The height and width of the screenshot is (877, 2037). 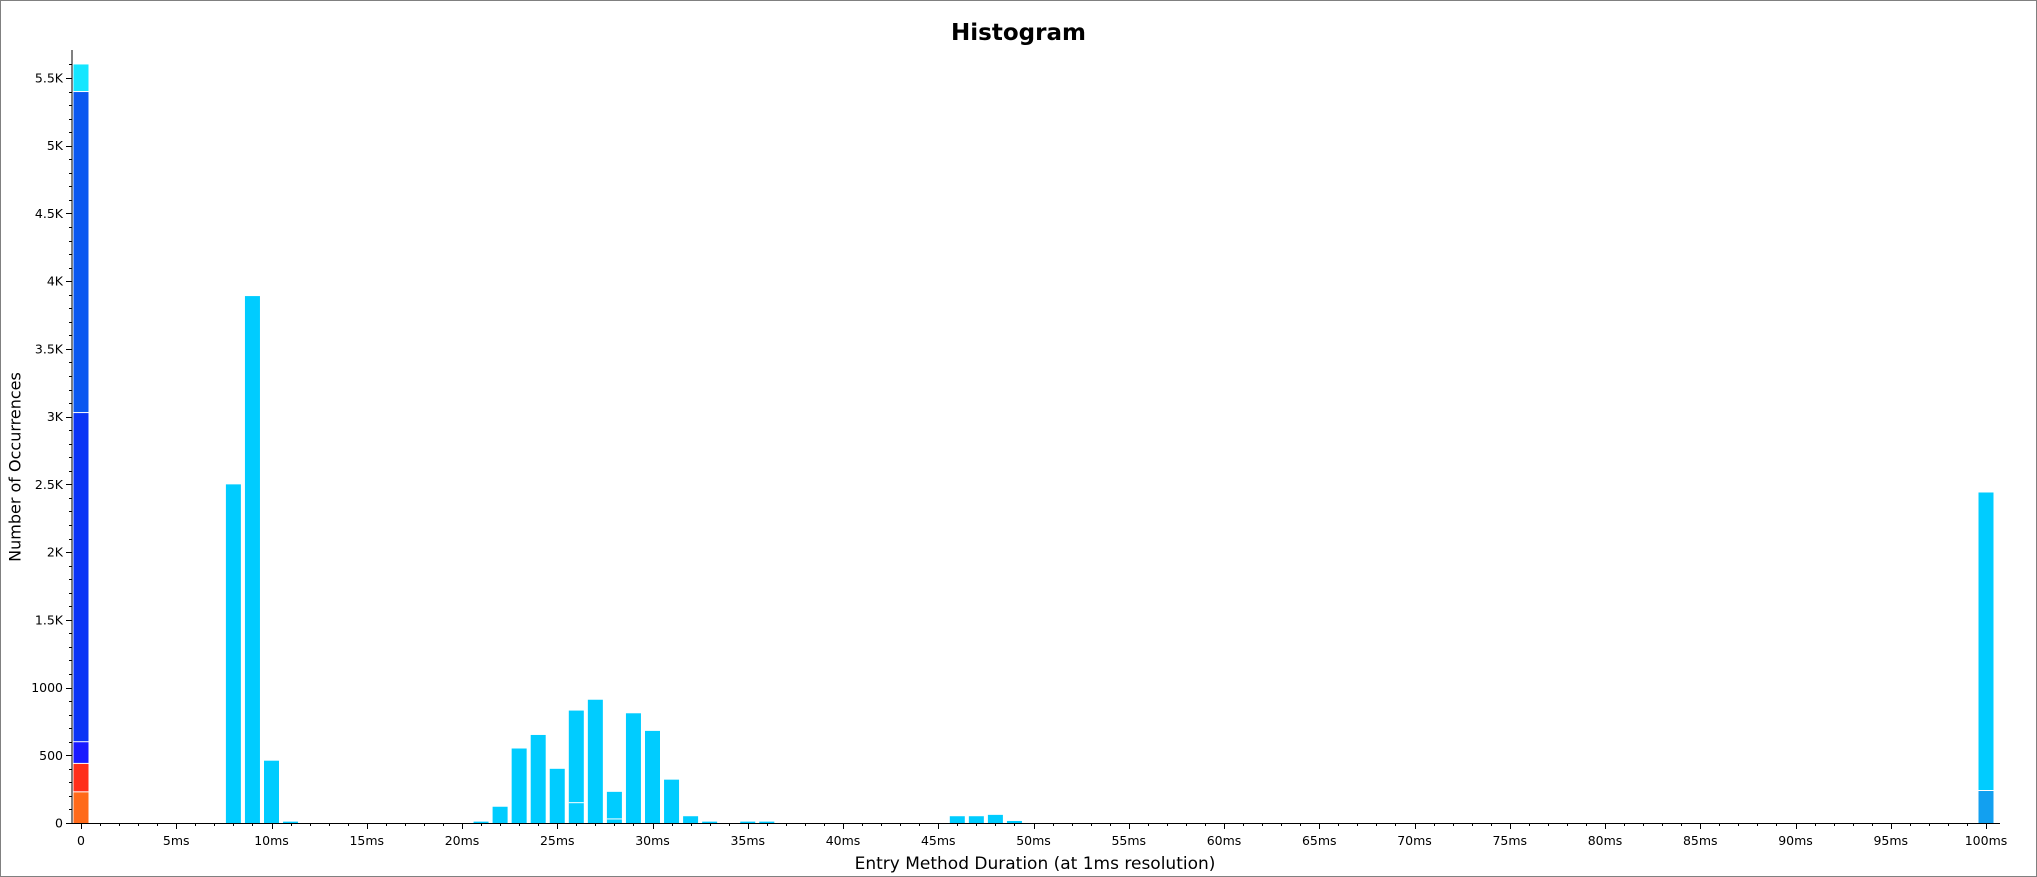 I want to click on bar-29ms, so click(x=633, y=768).